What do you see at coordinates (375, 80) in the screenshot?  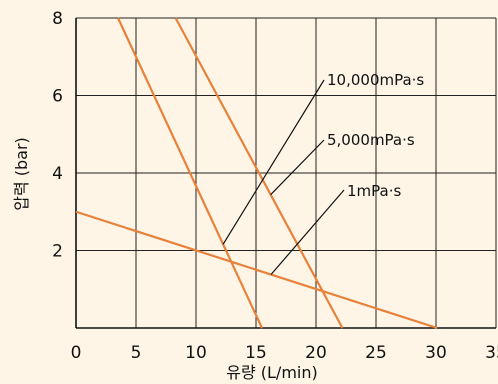 I see `series-10000-label: 10,000mPa·s` at bounding box center [375, 80].